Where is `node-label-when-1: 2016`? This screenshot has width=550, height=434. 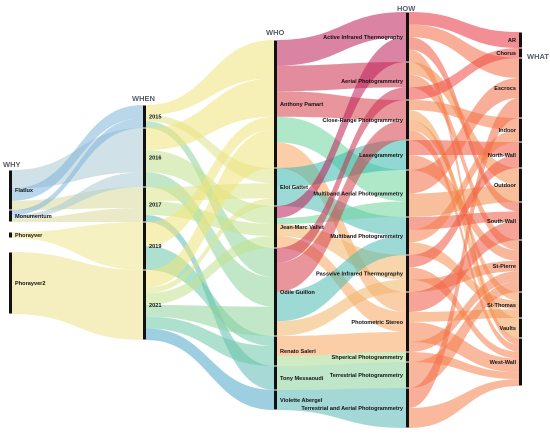 node-label-when-1: 2016 is located at coordinates (155, 159).